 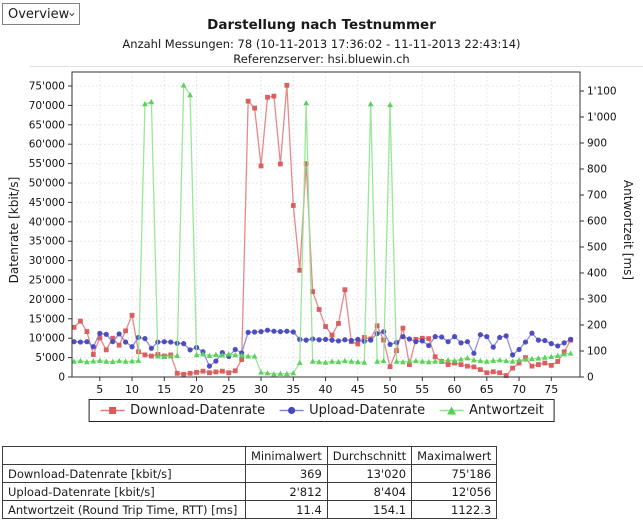 I want to click on left-axis-tick-label: 20'000, so click(x=47, y=300).